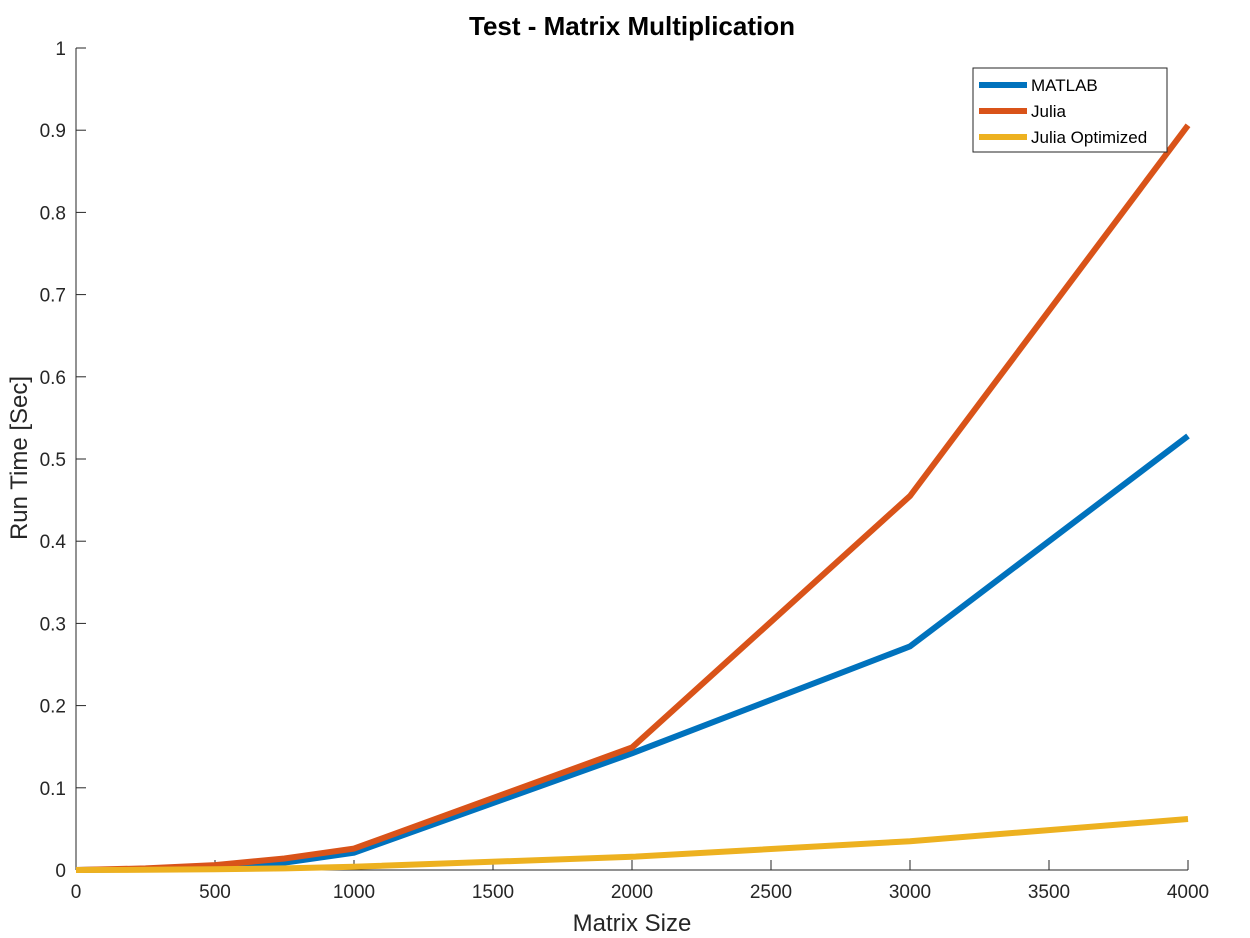 This screenshot has width=1250, height=938. What do you see at coordinates (632, 844) in the screenshot?
I see `series-line-julia-optimized` at bounding box center [632, 844].